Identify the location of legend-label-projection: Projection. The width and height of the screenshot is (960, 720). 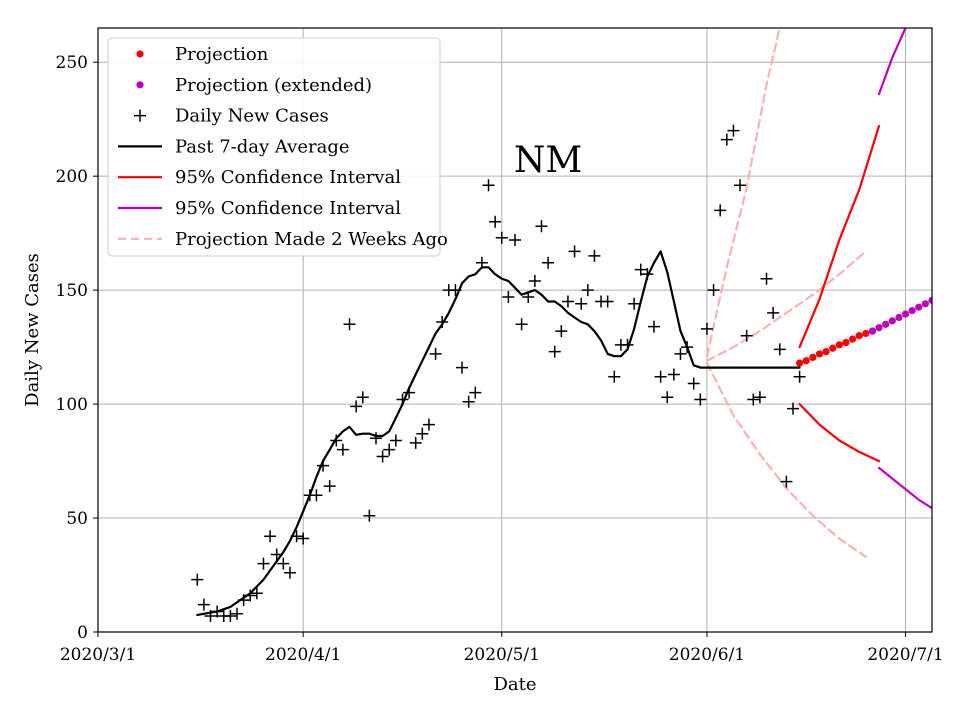
(222, 54).